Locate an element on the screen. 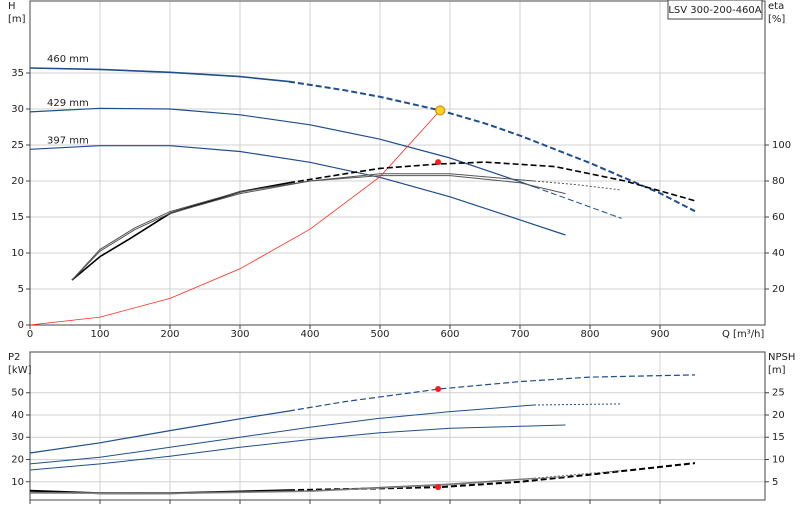 The image size is (800, 520). y-tick-label: 0 is located at coordinates (21, 325).